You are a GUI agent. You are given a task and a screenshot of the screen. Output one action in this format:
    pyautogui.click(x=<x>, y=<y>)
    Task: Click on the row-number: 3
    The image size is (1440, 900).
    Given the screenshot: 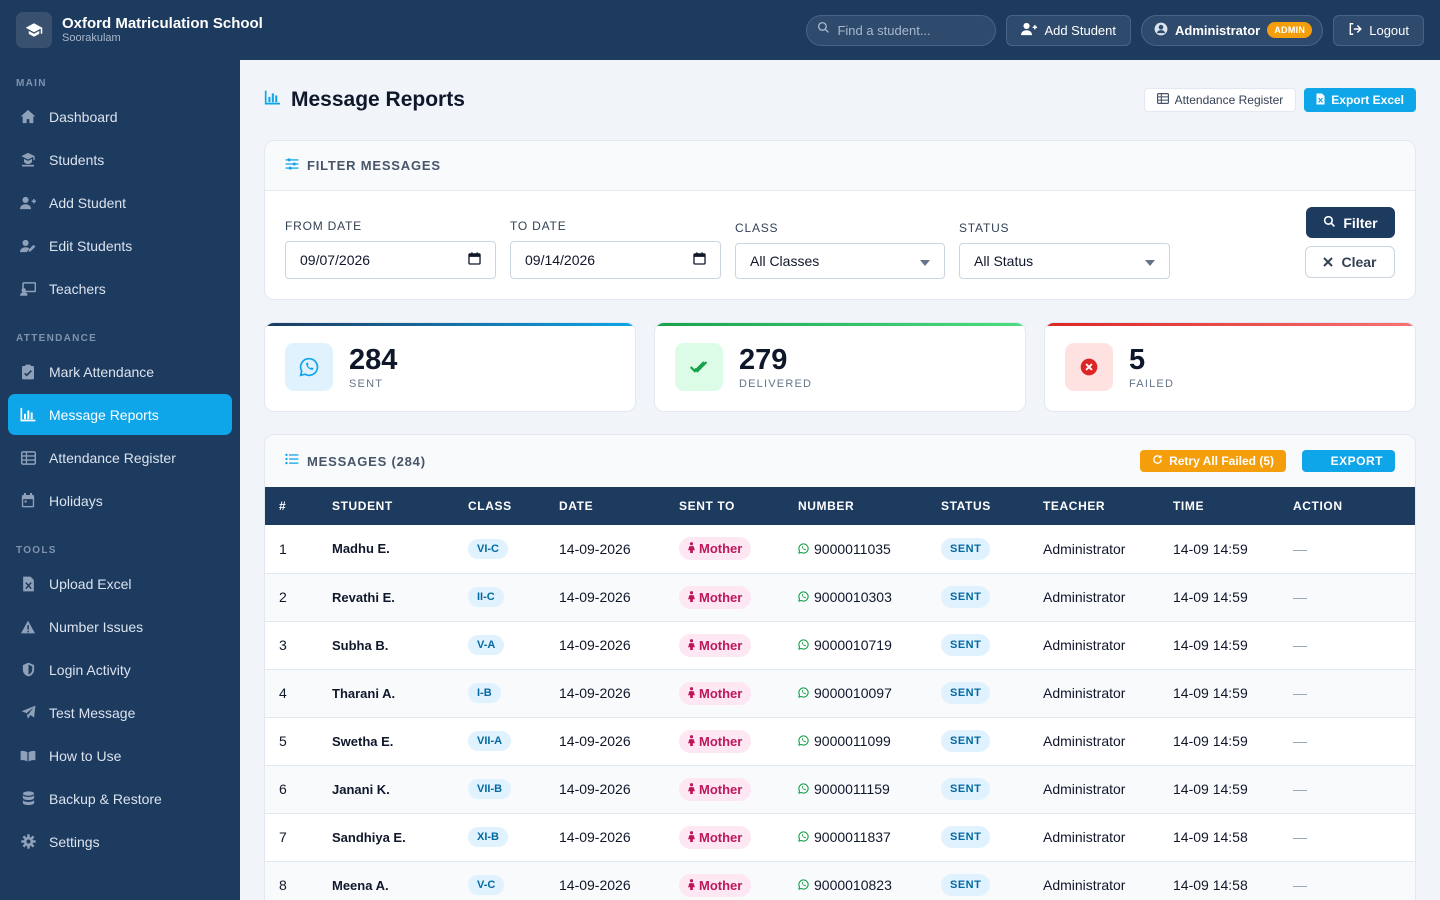 What is the action you would take?
    pyautogui.click(x=291, y=645)
    